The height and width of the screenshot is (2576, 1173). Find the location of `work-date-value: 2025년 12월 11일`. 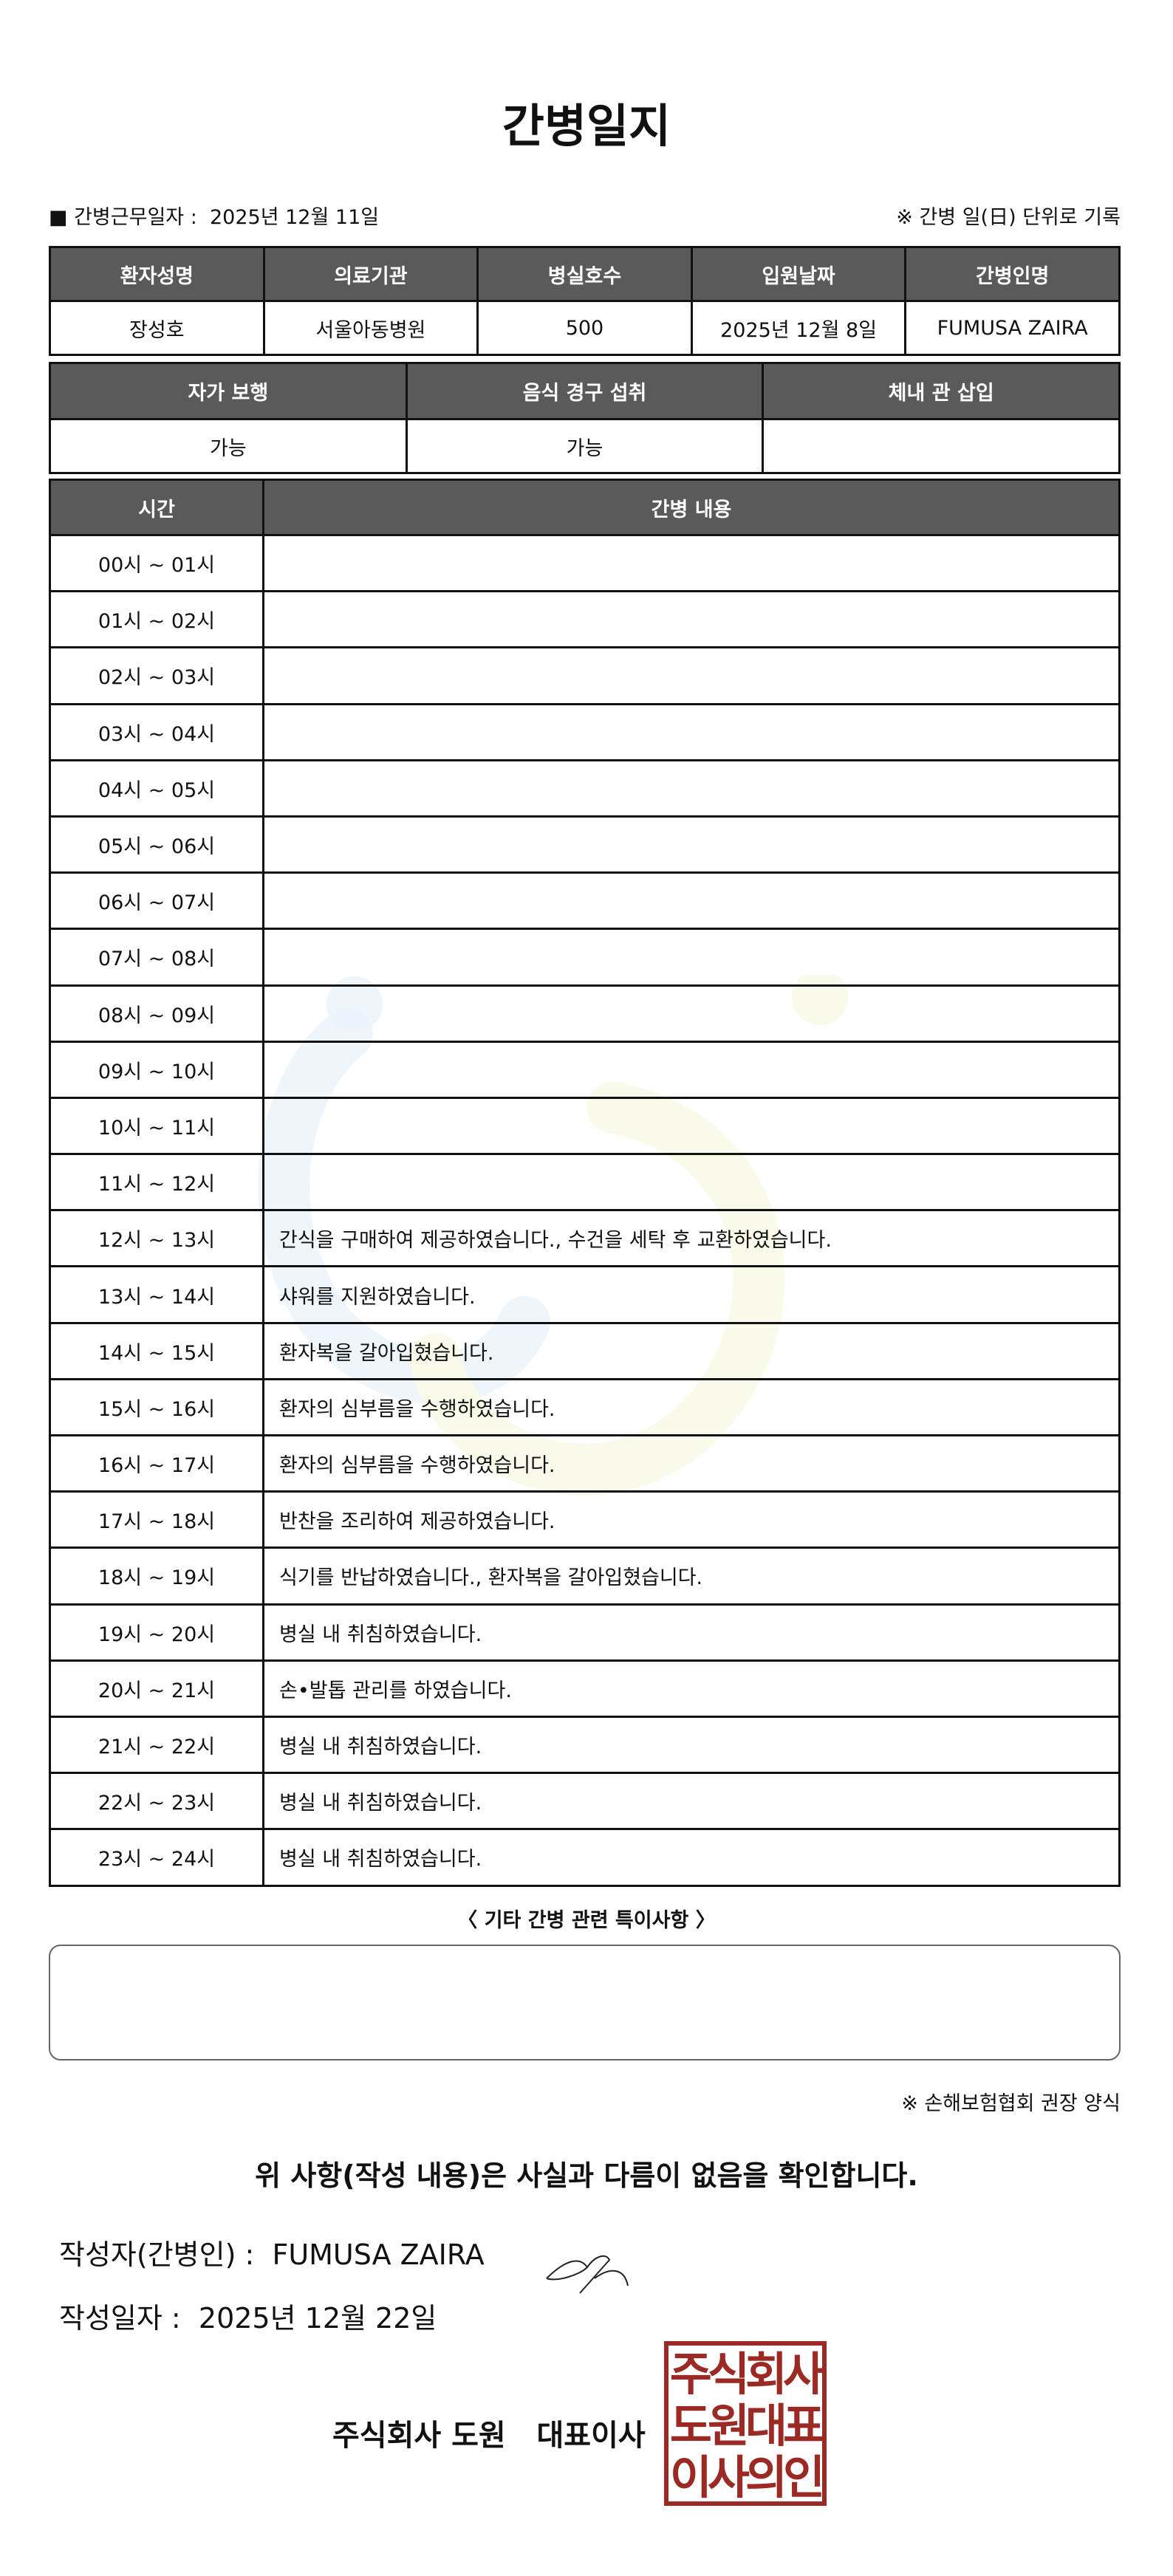

work-date-value: 2025년 12월 11일 is located at coordinates (294, 217).